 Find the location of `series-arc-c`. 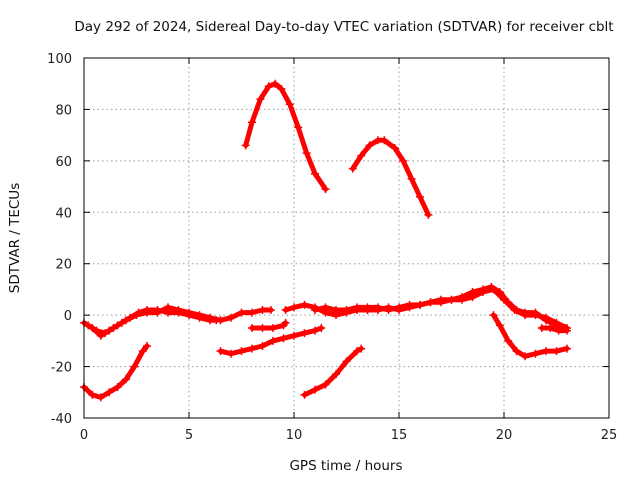

series-arc-c is located at coordinates (115, 372).